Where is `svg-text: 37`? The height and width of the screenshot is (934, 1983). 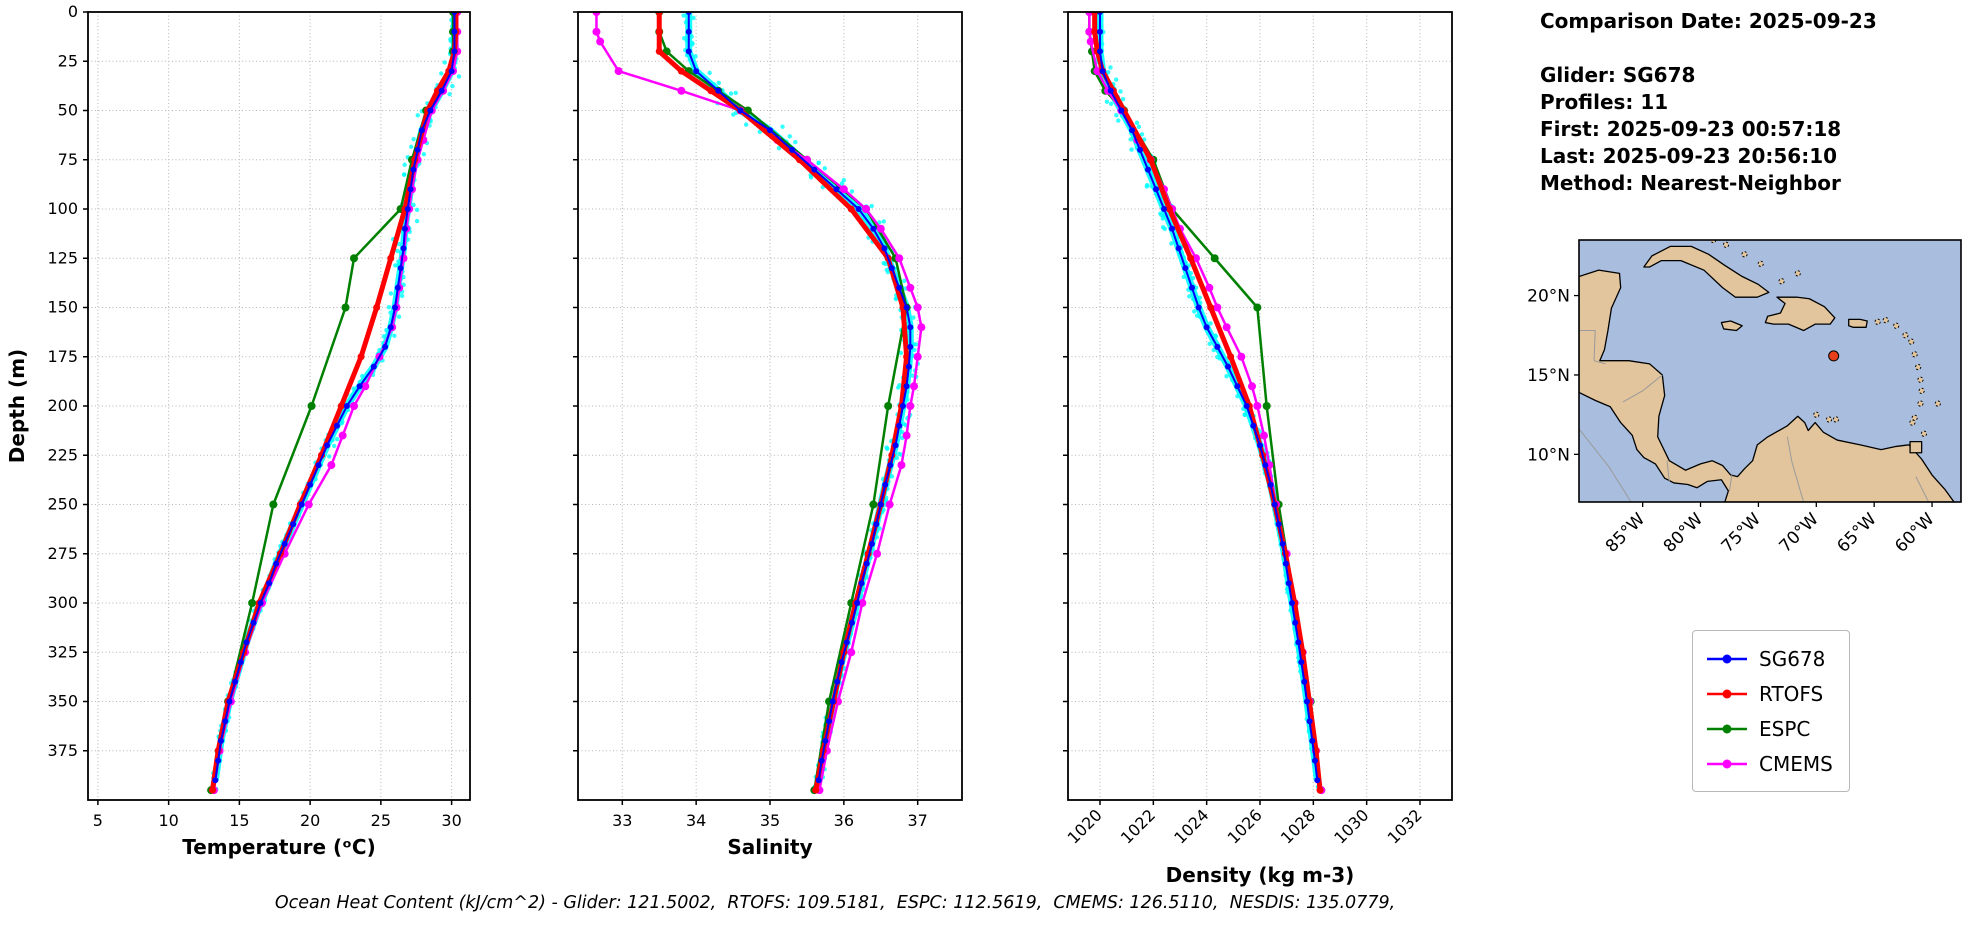
svg-text: 37 is located at coordinates (918, 820).